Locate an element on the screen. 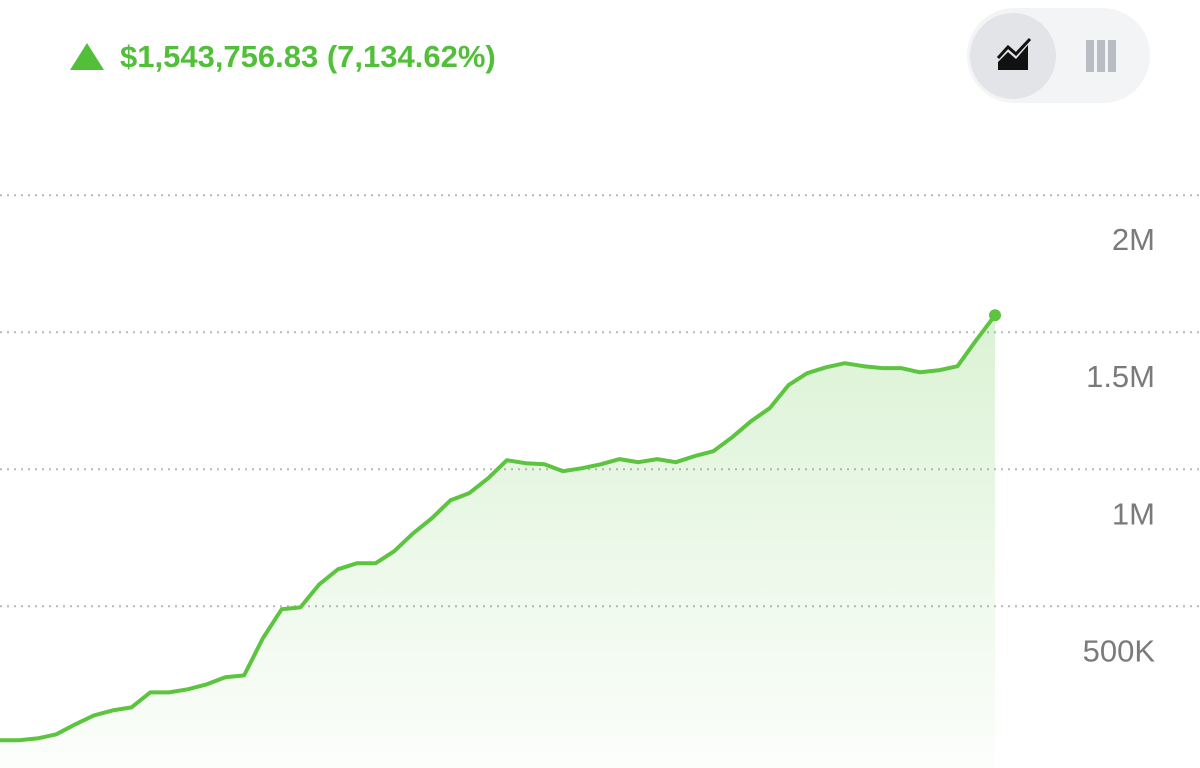 This screenshot has width=1200, height=768. line-view-button is located at coordinates (1013, 56).